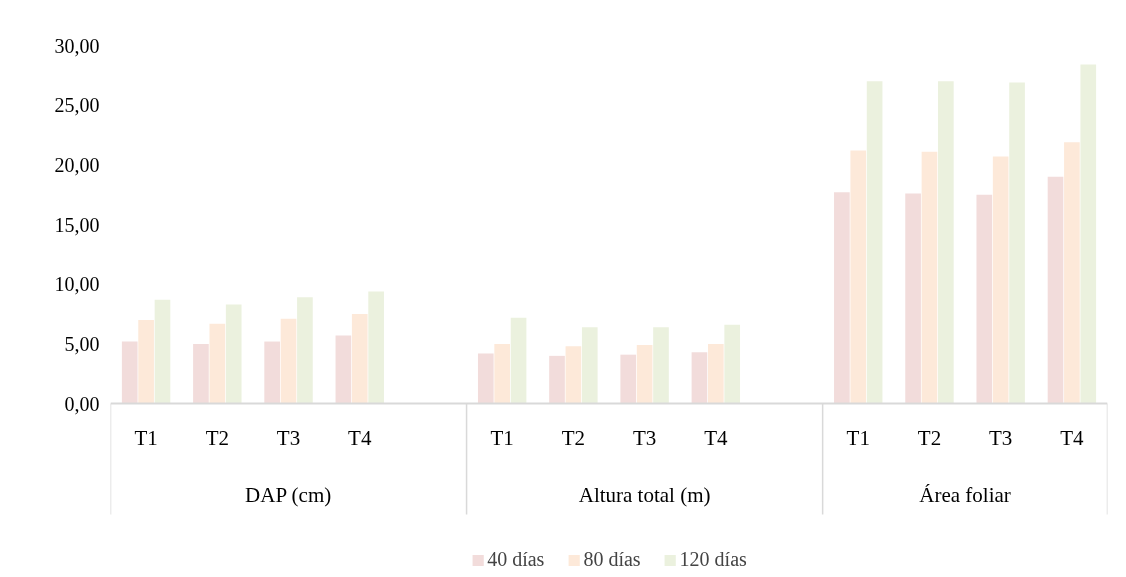 The height and width of the screenshot is (577, 1126). Describe the element at coordinates (77, 284) in the screenshot. I see `y-tick-label: 10,00` at that location.